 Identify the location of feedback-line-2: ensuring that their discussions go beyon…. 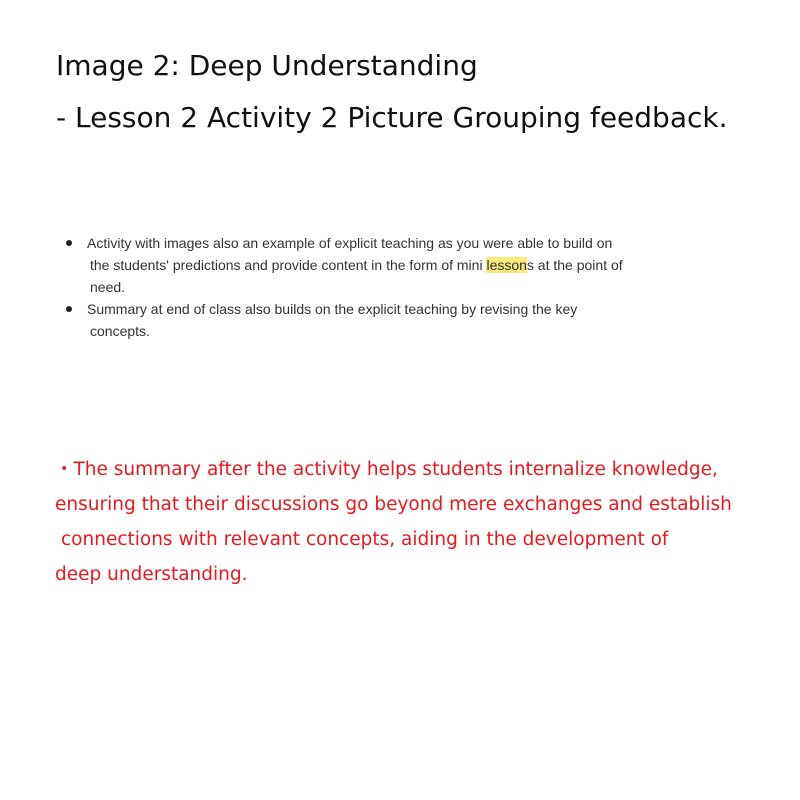
(393, 504).